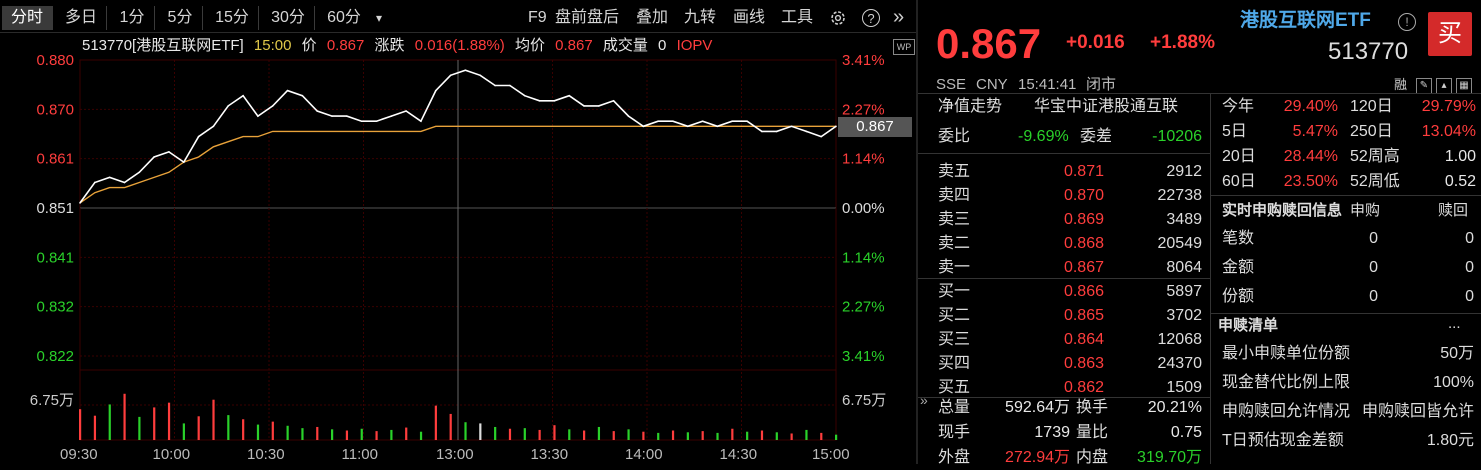 This screenshot has width=1481, height=470. What do you see at coordinates (455, 454) in the screenshot?
I see `time-tick-label: 13:00` at bounding box center [455, 454].